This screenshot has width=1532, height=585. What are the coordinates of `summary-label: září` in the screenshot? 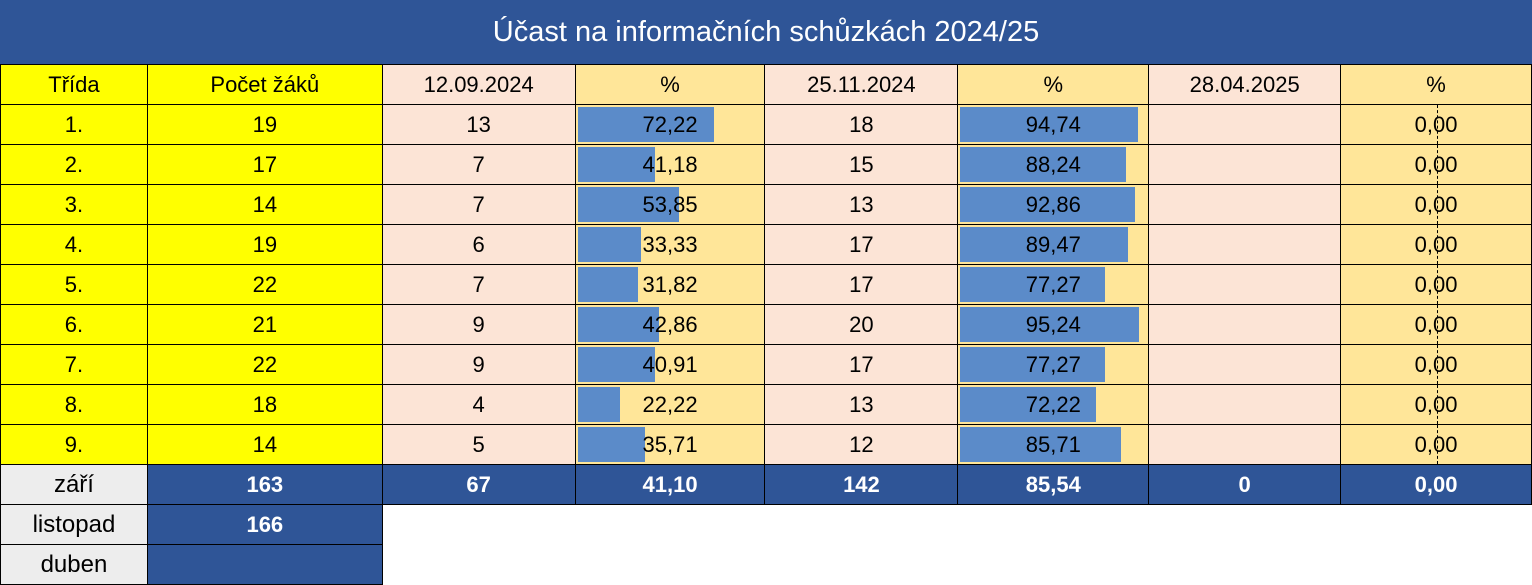 It's located at (74, 484).